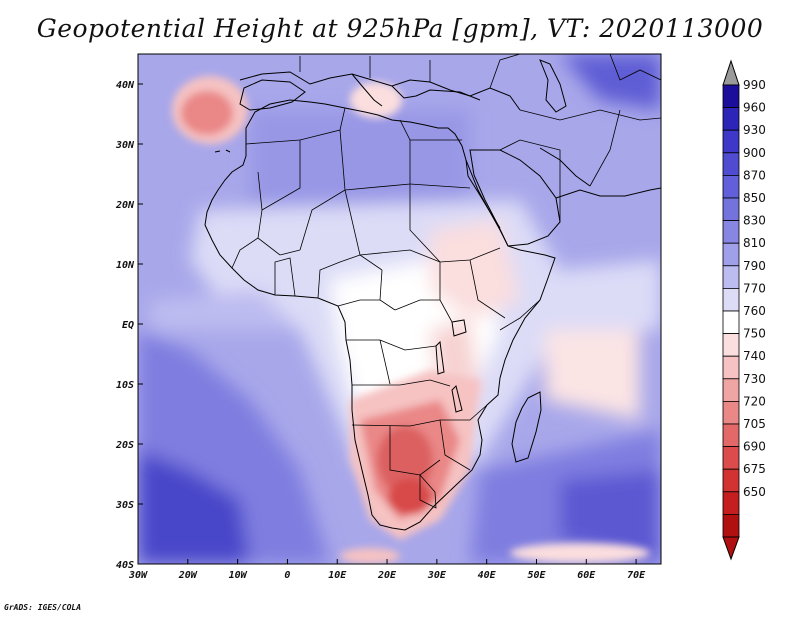 Image resolution: width=800 pixels, height=618 pixels. What do you see at coordinates (125, 265) in the screenshot?
I see `lat-tick-label: 10N` at bounding box center [125, 265].